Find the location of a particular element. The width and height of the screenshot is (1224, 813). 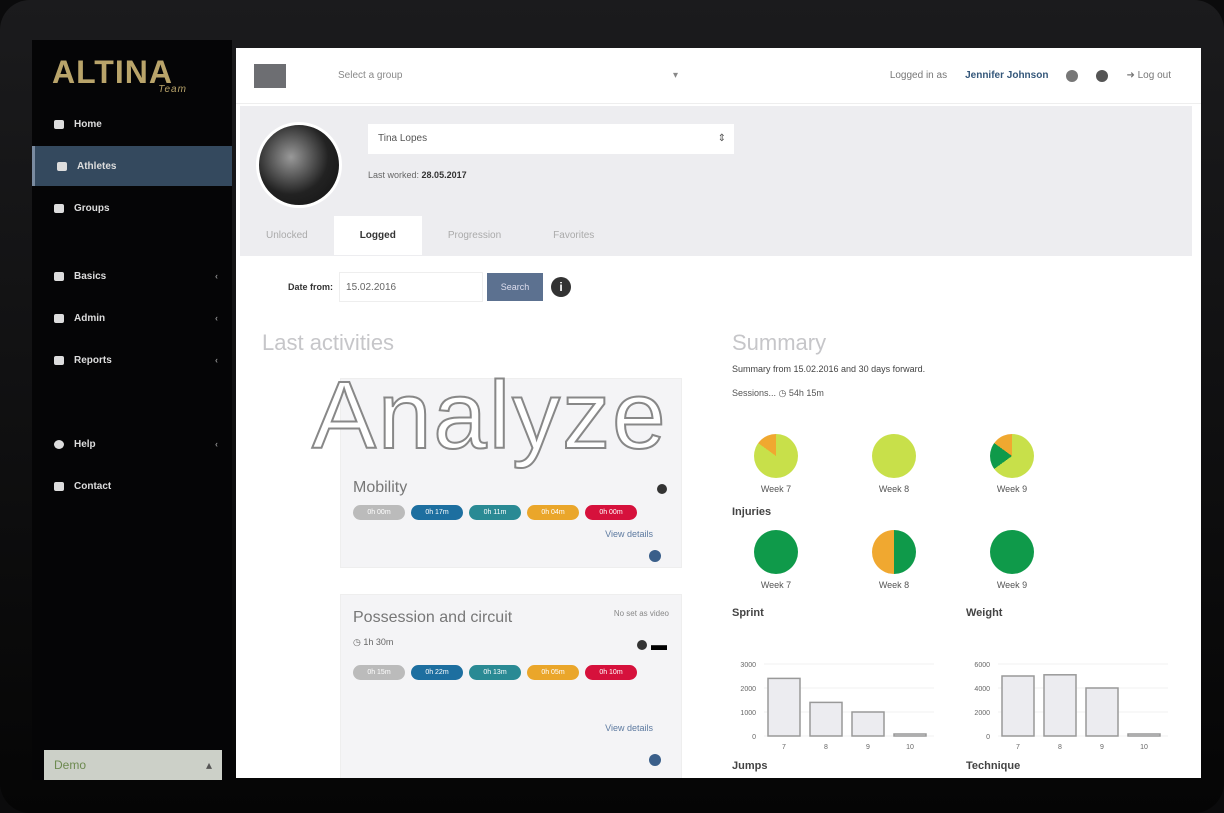

pill: 0h 17m is located at coordinates (437, 512).